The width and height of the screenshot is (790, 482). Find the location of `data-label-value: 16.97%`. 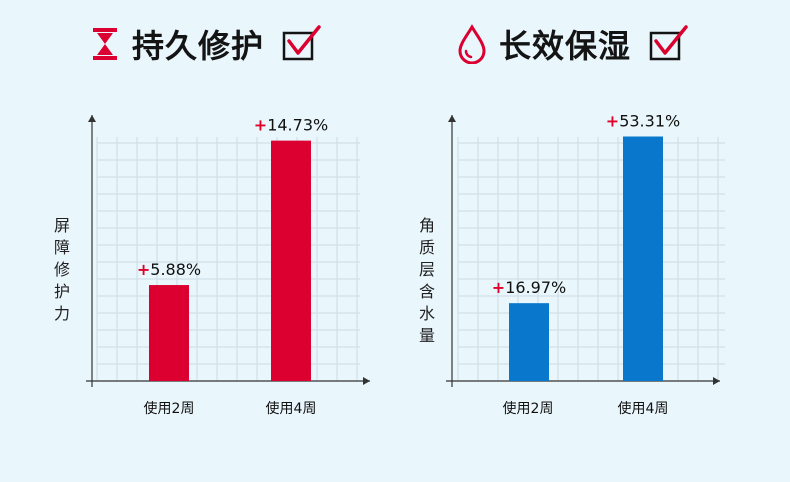

data-label-value: 16.97% is located at coordinates (535, 287).